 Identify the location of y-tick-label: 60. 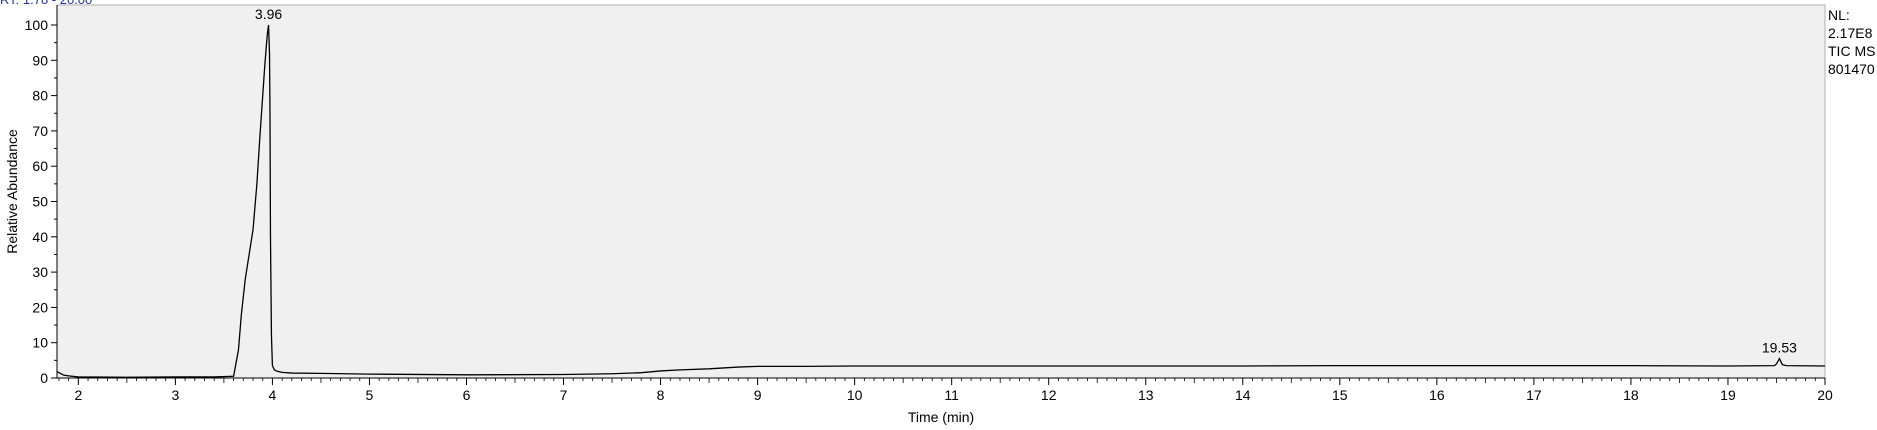
(40, 166).